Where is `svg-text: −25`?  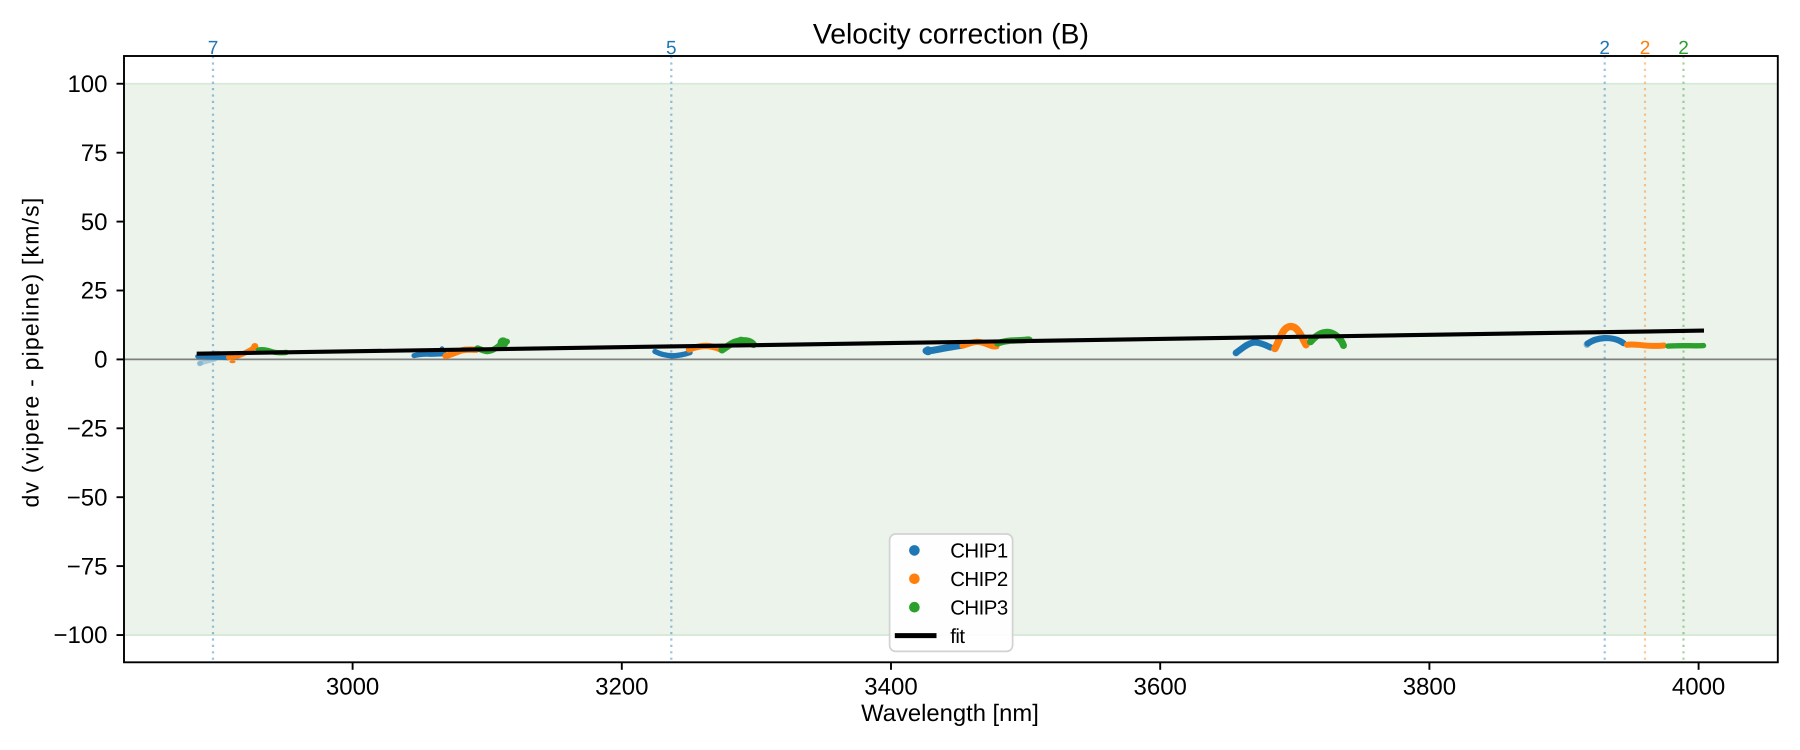
svg-text: −25 is located at coordinates (87, 429).